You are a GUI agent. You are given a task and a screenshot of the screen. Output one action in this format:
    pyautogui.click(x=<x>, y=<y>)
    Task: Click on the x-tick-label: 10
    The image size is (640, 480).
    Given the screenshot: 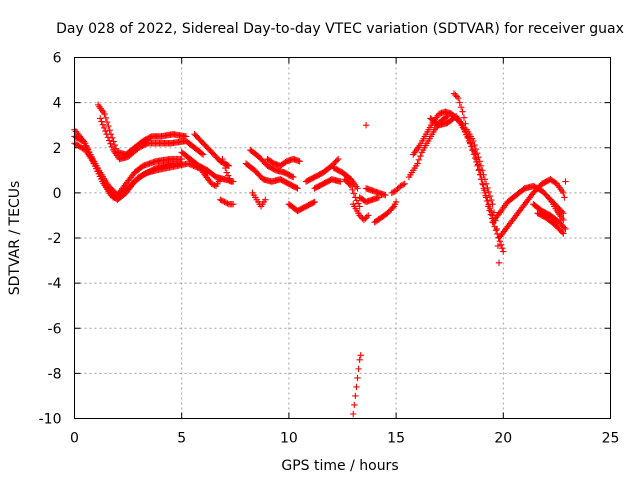 What is the action you would take?
    pyautogui.click(x=289, y=439)
    